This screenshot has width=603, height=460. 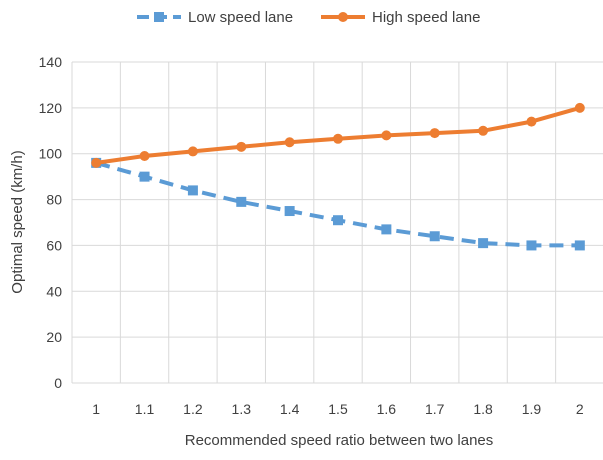 What do you see at coordinates (54, 337) in the screenshot?
I see `y-tick-label: 20` at bounding box center [54, 337].